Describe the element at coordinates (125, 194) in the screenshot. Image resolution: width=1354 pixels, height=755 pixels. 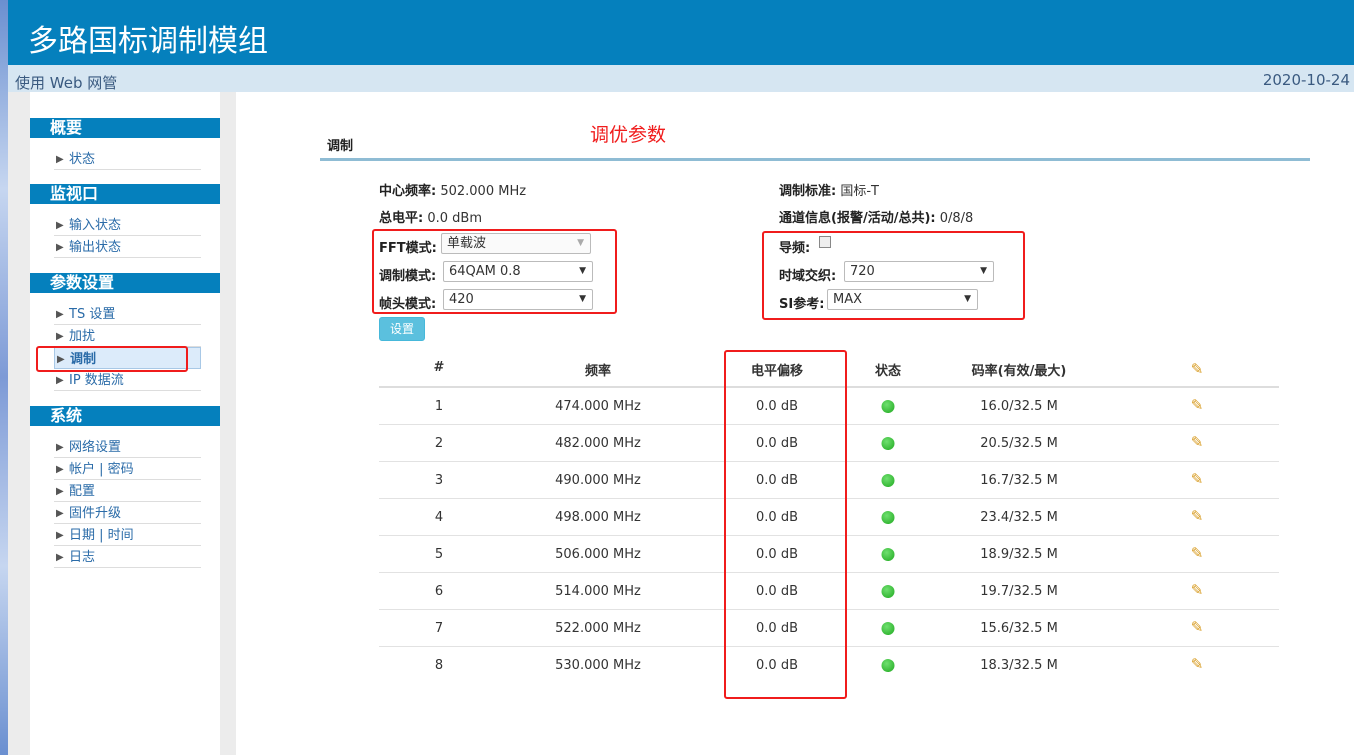
I see `sidebar-section-title: 监视口` at that location.